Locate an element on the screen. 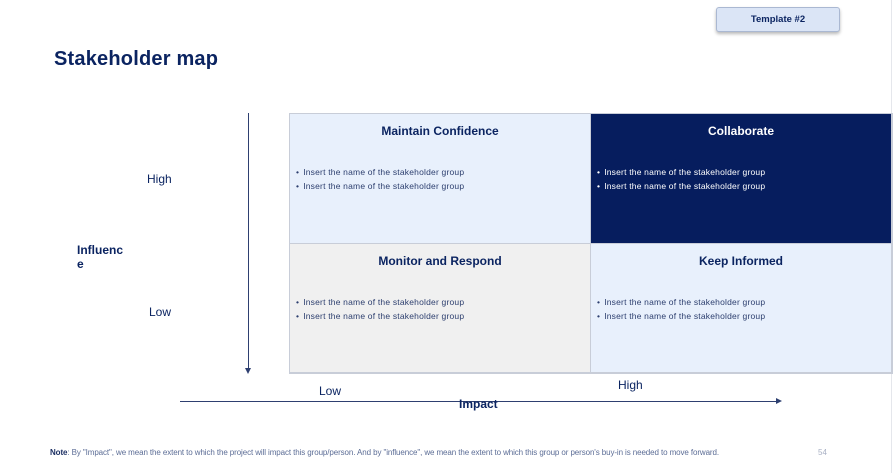  quadrant-title: Collaborate is located at coordinates (740, 131).